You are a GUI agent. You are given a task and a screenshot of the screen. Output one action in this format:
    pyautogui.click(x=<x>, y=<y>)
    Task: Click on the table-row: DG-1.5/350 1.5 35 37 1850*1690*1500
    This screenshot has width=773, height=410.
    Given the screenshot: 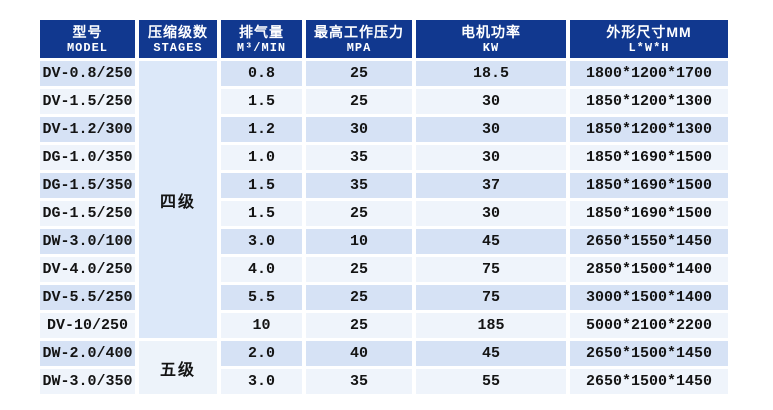 What is the action you would take?
    pyautogui.click(x=384, y=185)
    